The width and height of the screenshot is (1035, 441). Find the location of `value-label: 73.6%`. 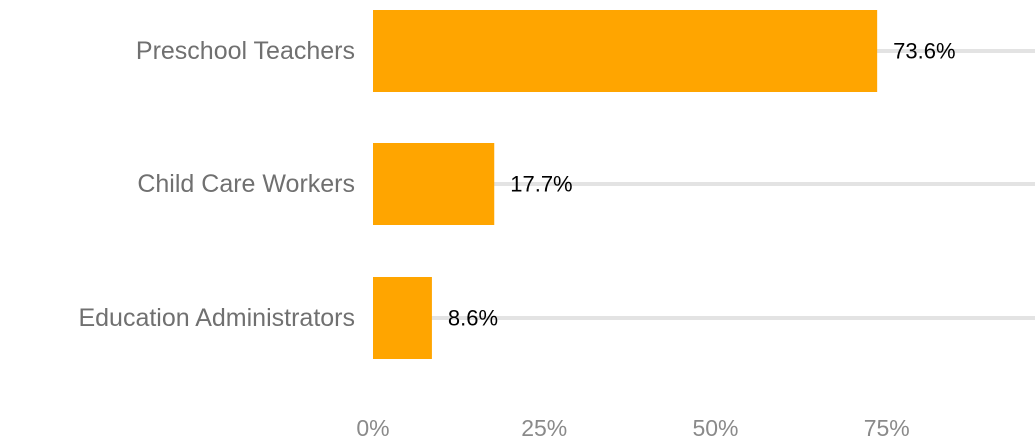

value-label: 73.6% is located at coordinates (924, 51).